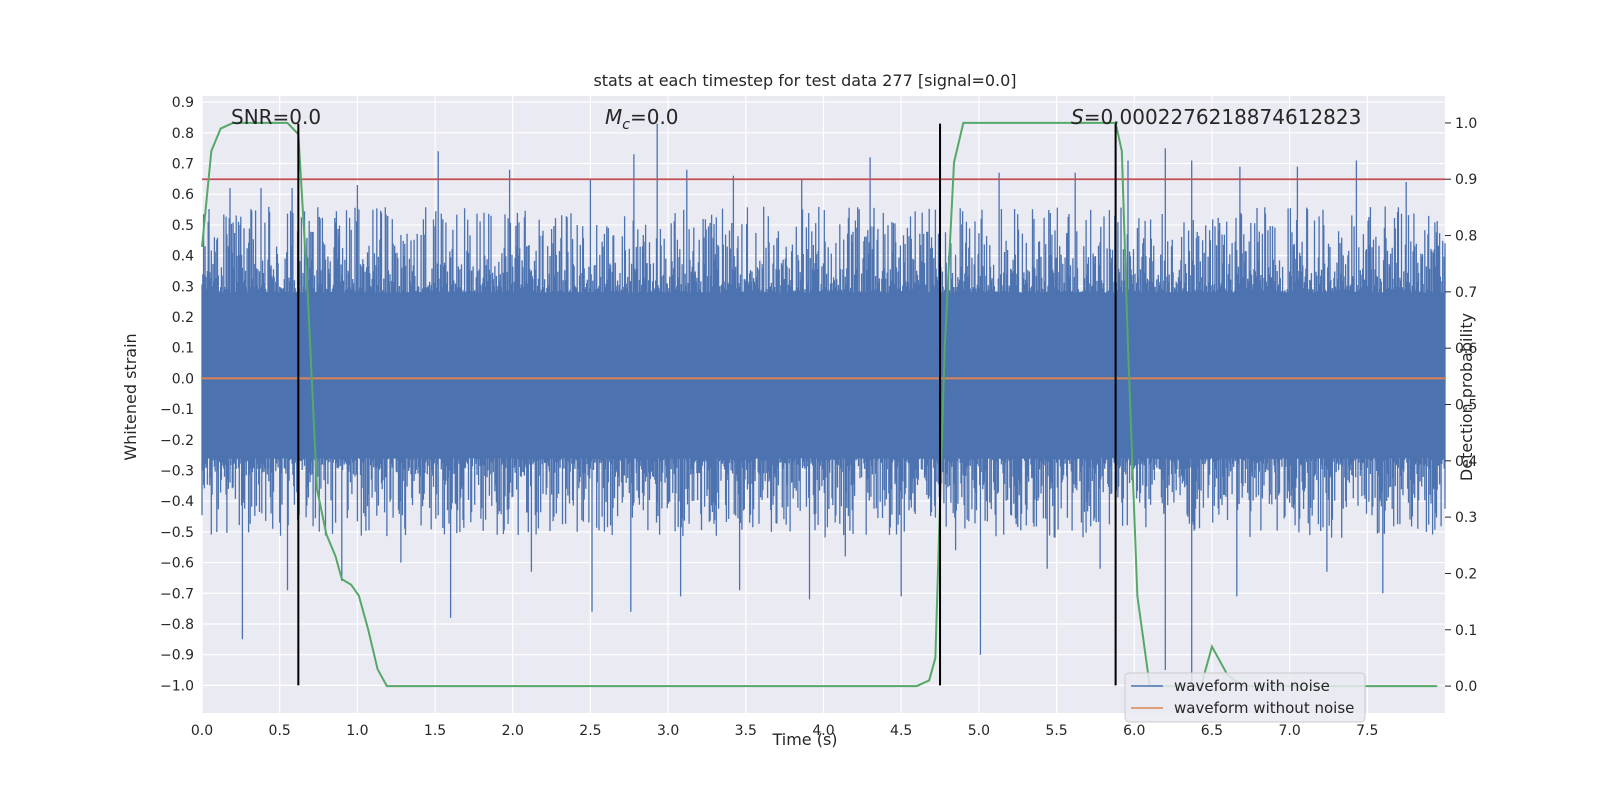 The image size is (1600, 800). I want to click on y-tick-label: 0.6, so click(183, 195).